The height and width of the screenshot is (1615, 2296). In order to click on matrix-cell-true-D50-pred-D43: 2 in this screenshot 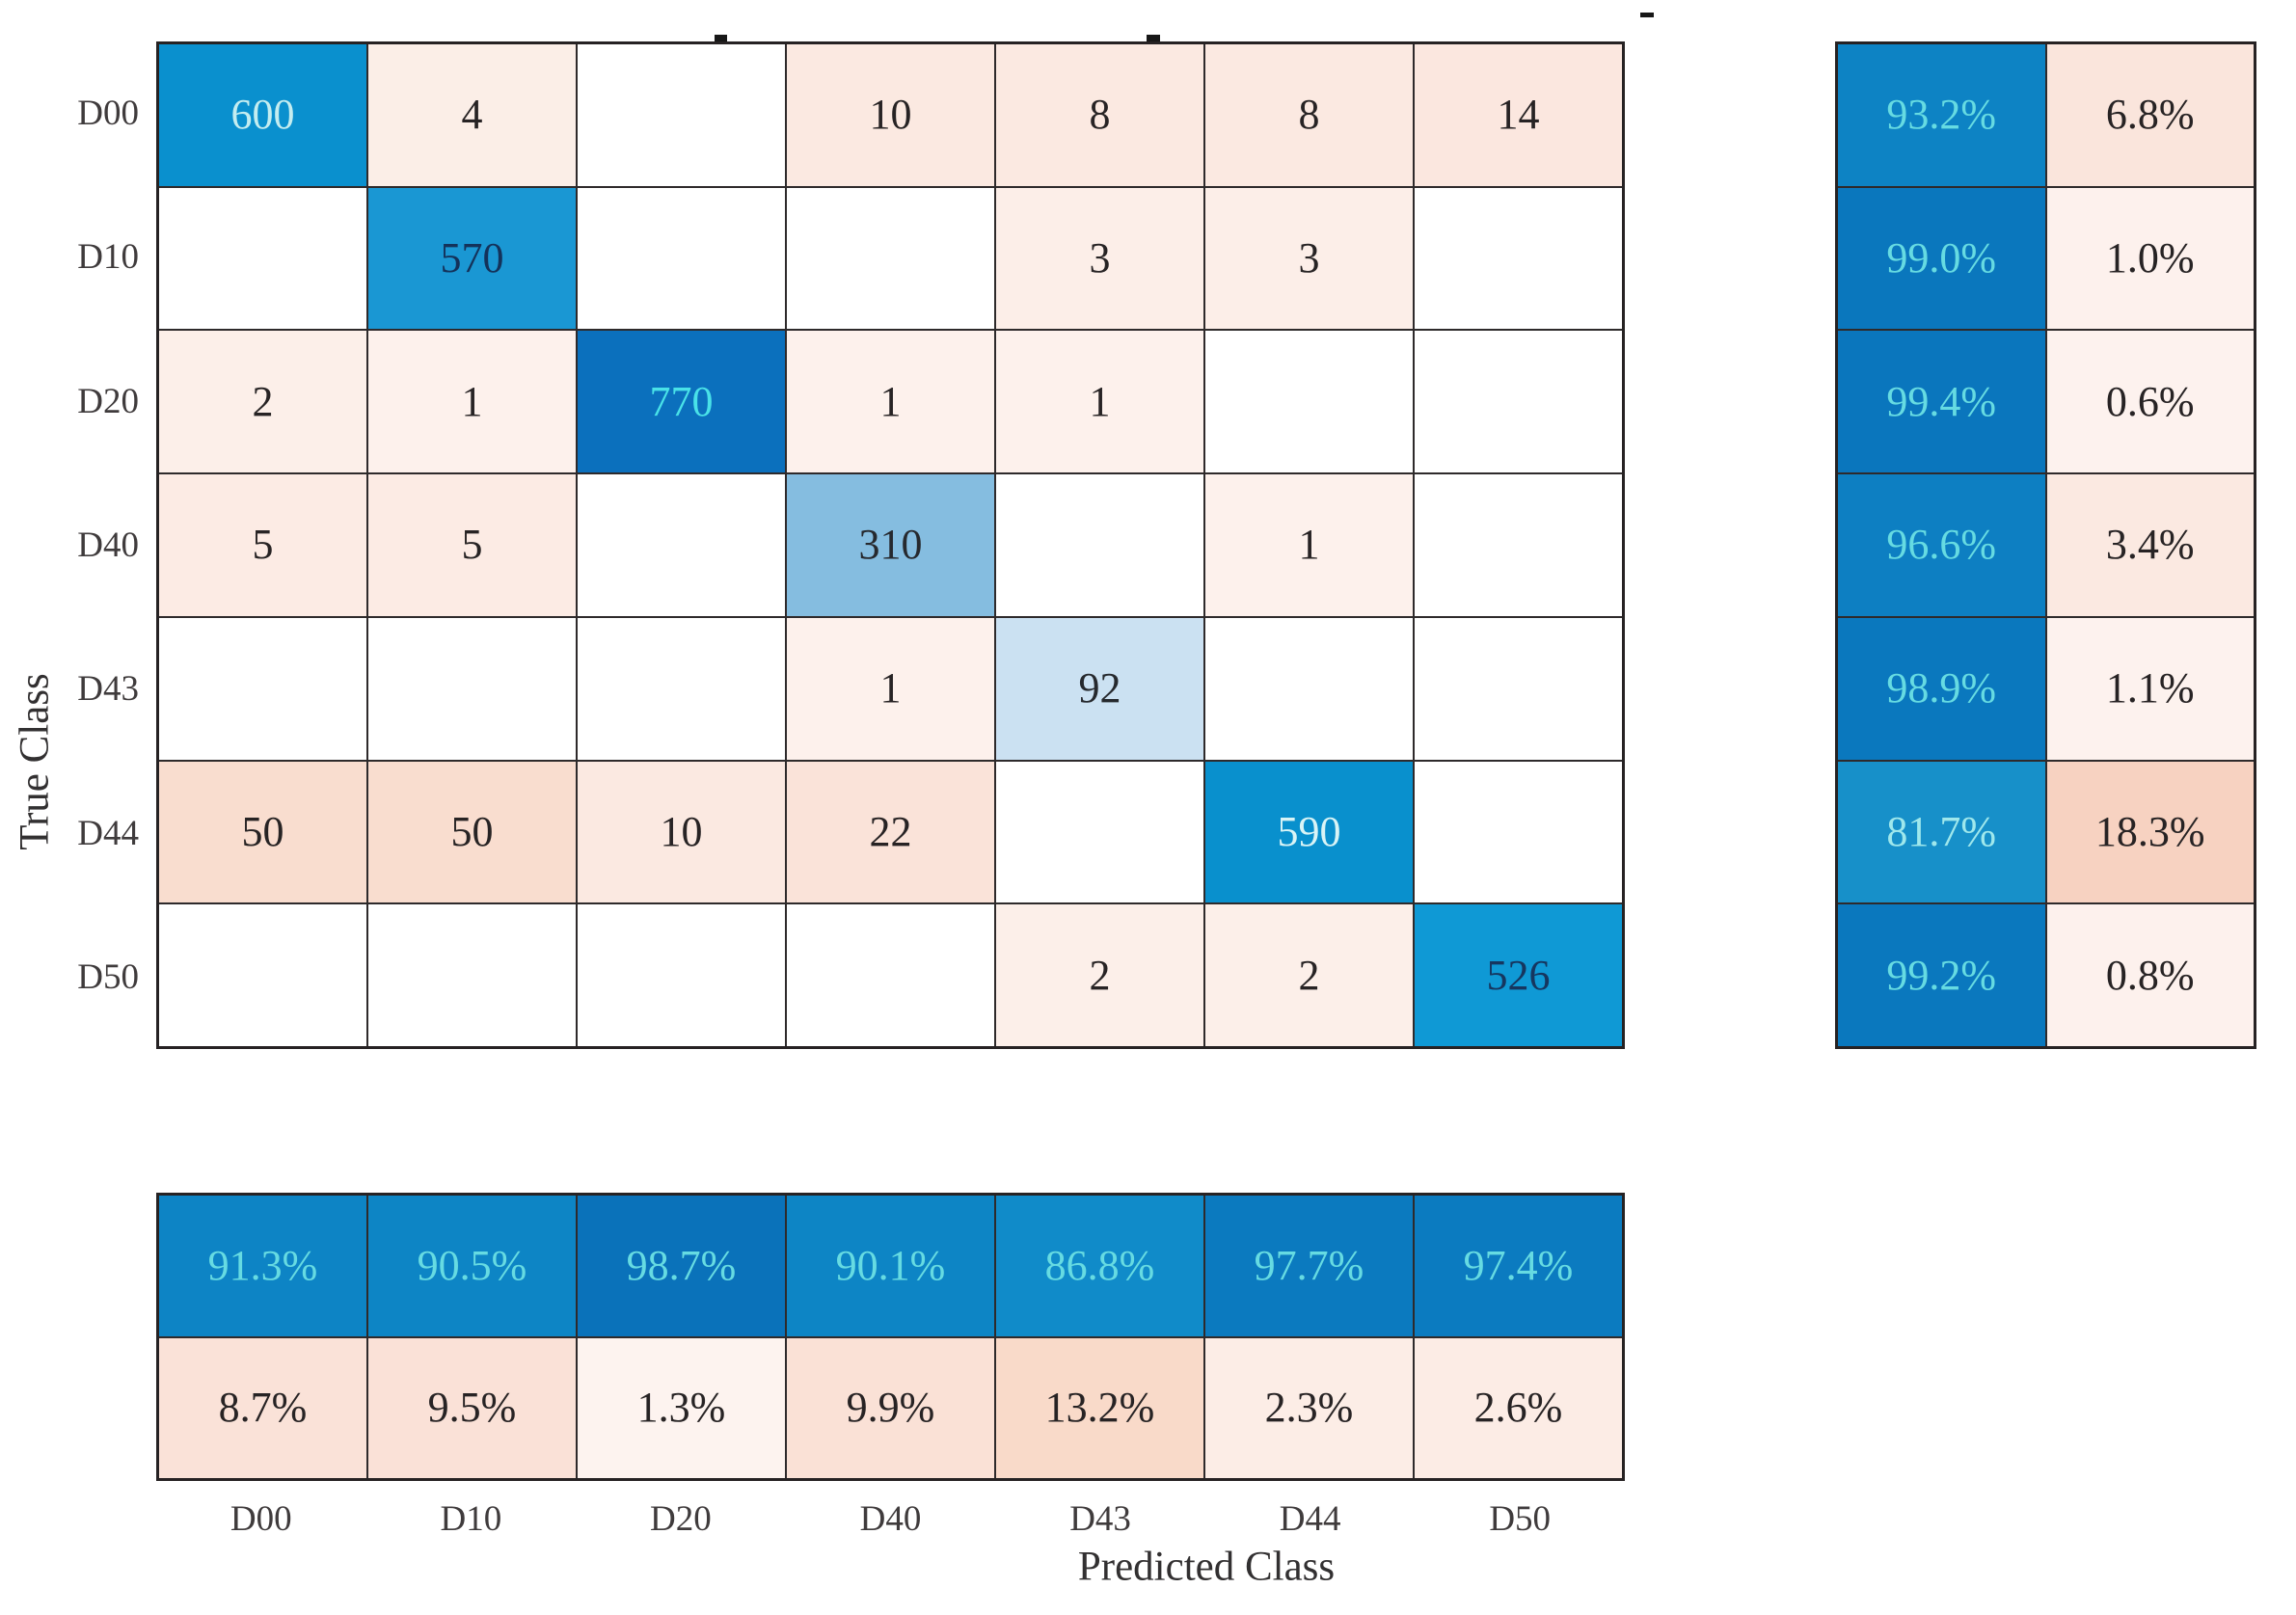, I will do `click(1099, 975)`.